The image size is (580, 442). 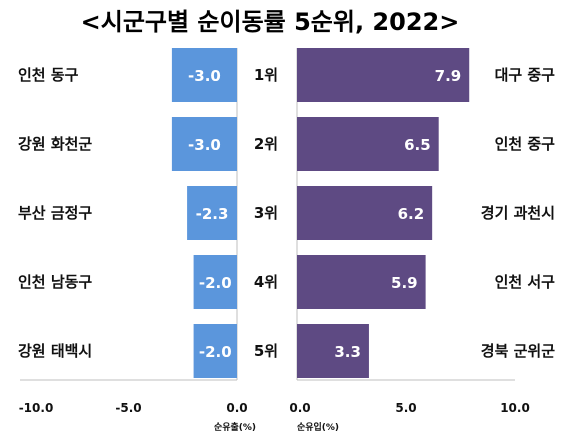 I want to click on rank-label: 5위, so click(x=266, y=351).